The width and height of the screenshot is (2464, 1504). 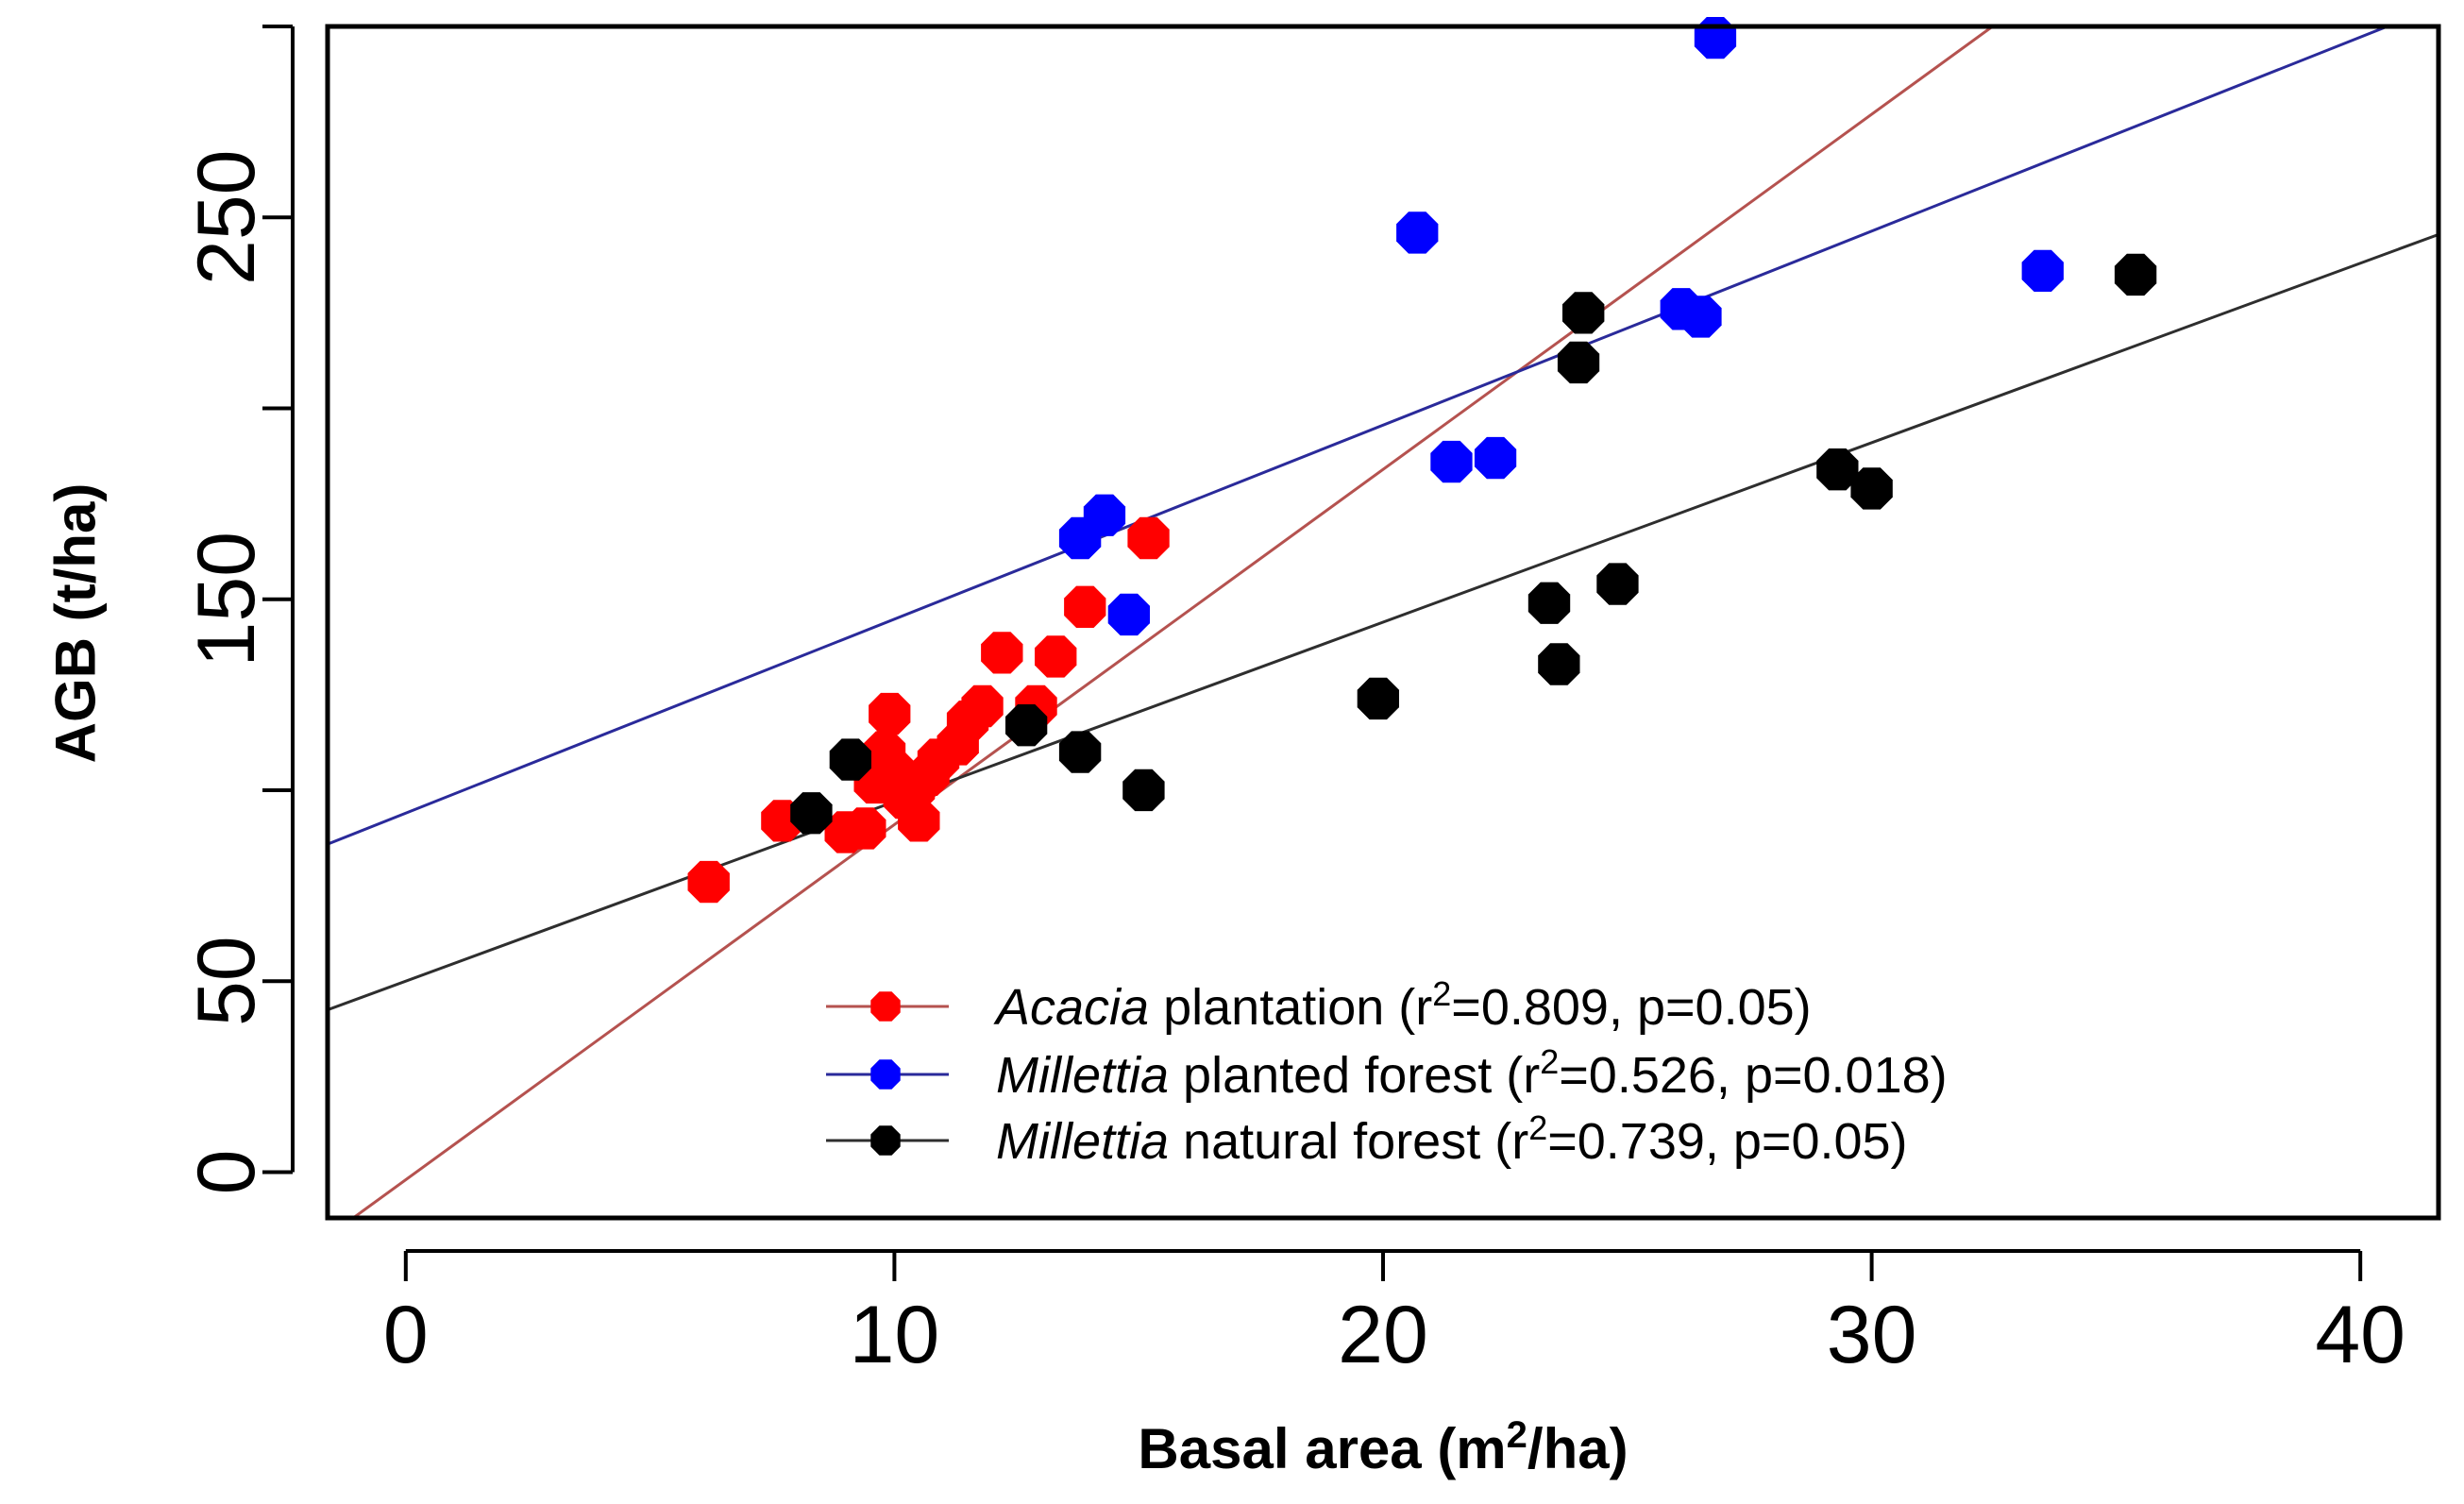 I want to click on x-tick-label: 30, so click(x=1872, y=1335).